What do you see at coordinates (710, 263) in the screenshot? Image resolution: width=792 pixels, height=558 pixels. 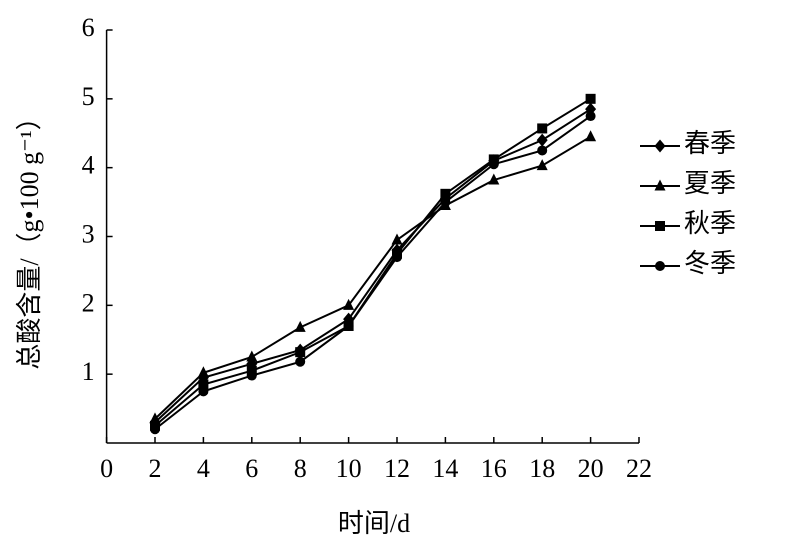 I see `legend-label: 冬季` at bounding box center [710, 263].